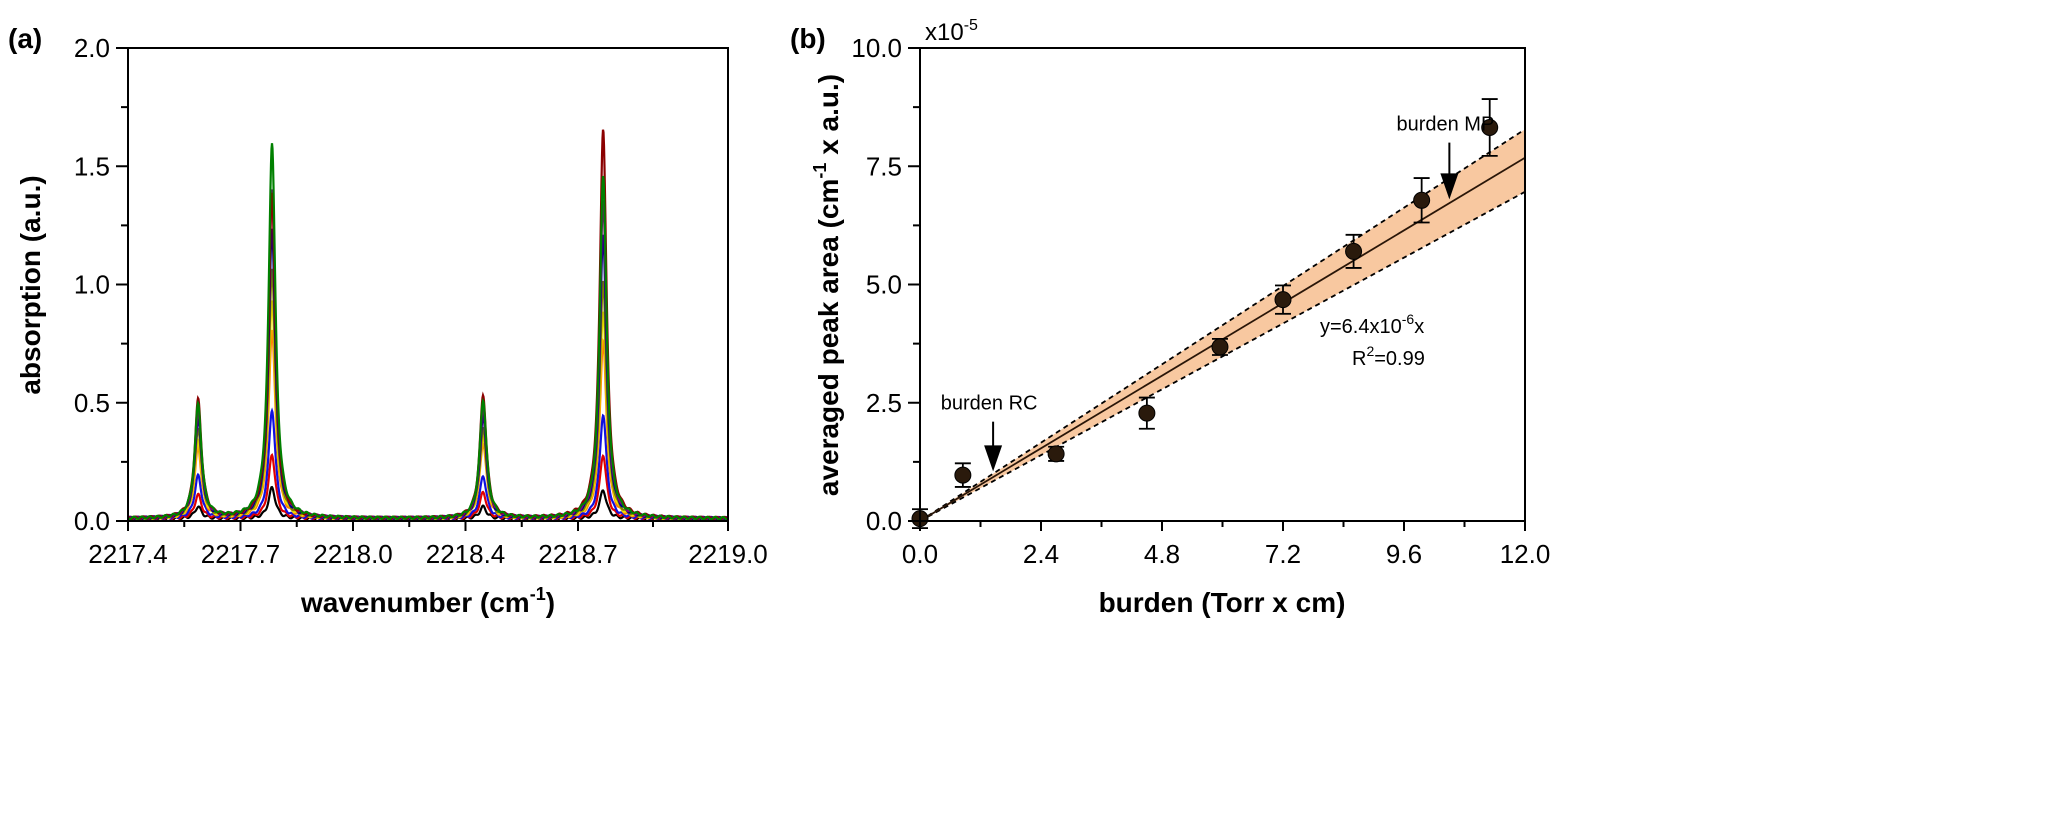 The height and width of the screenshot is (834, 2067). Describe the element at coordinates (1525, 554) in the screenshot. I see `x-tick-label-b: 12.0` at that location.